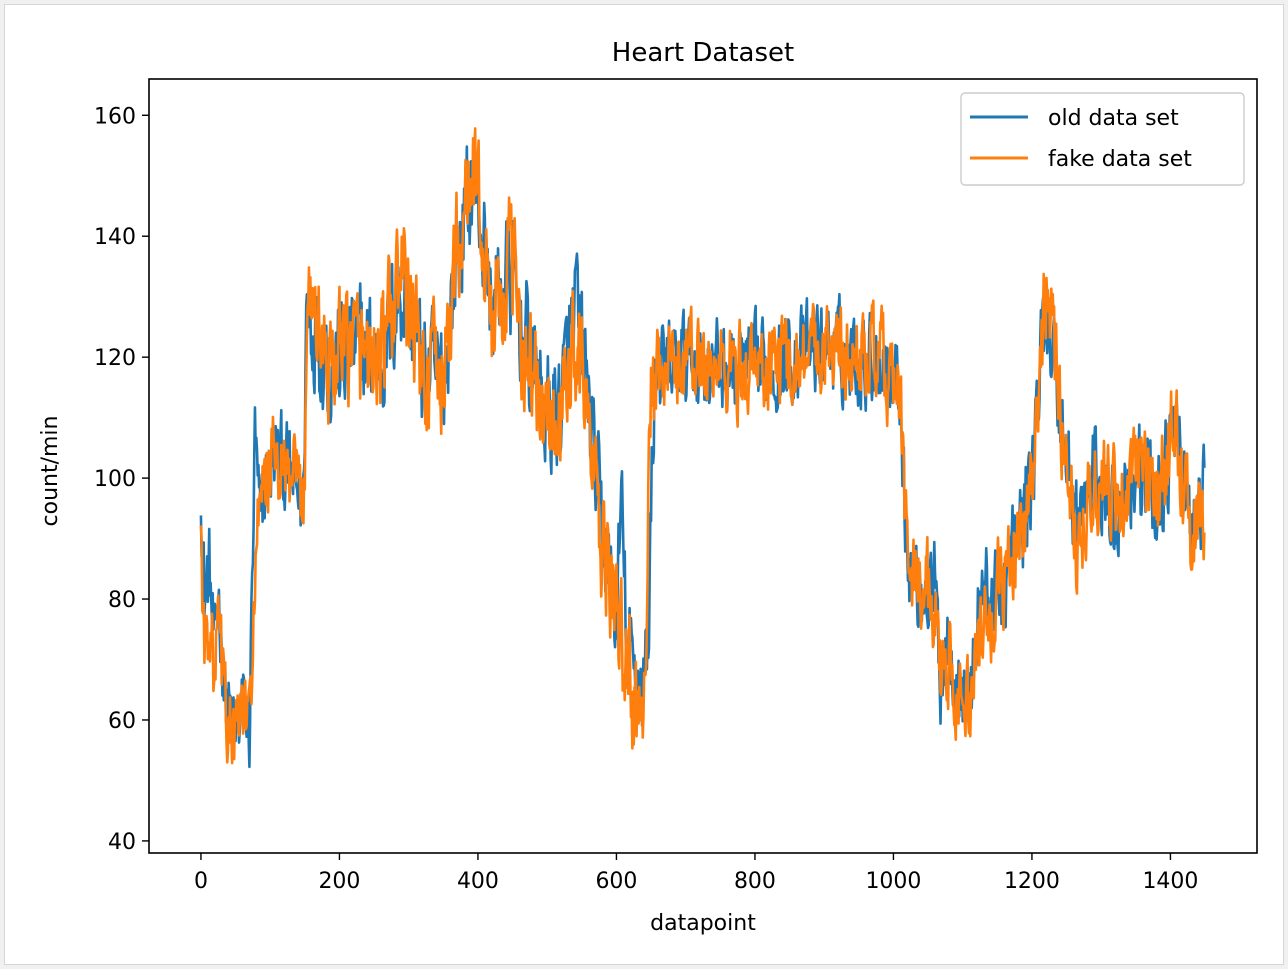  Describe the element at coordinates (696, 873) in the screenshot. I see `x-axis: 0 200 400 600 800 1000 1200 1400` at that location.